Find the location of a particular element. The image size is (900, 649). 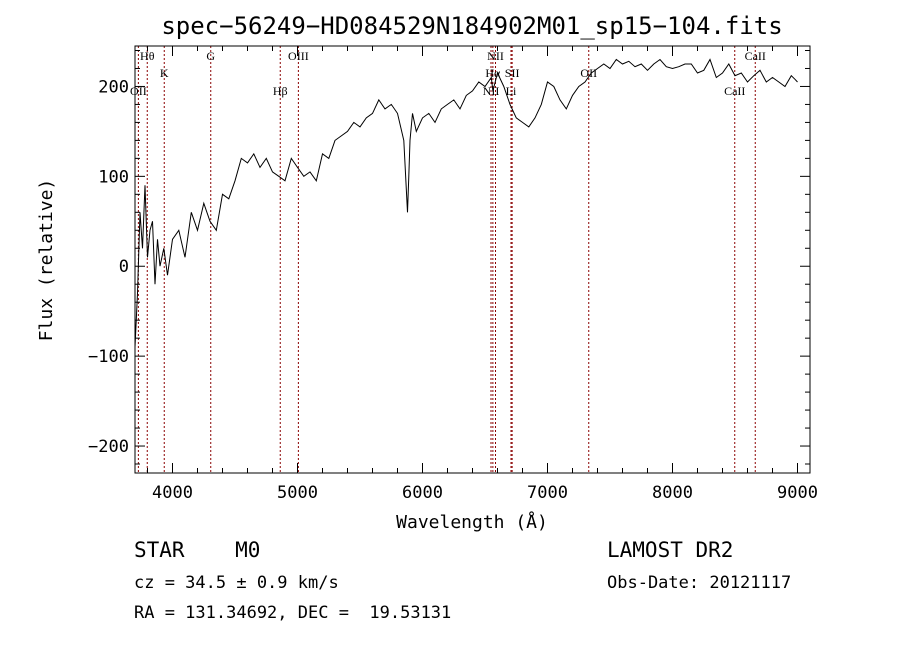

y-tick-label: 100 is located at coordinates (113, 177).